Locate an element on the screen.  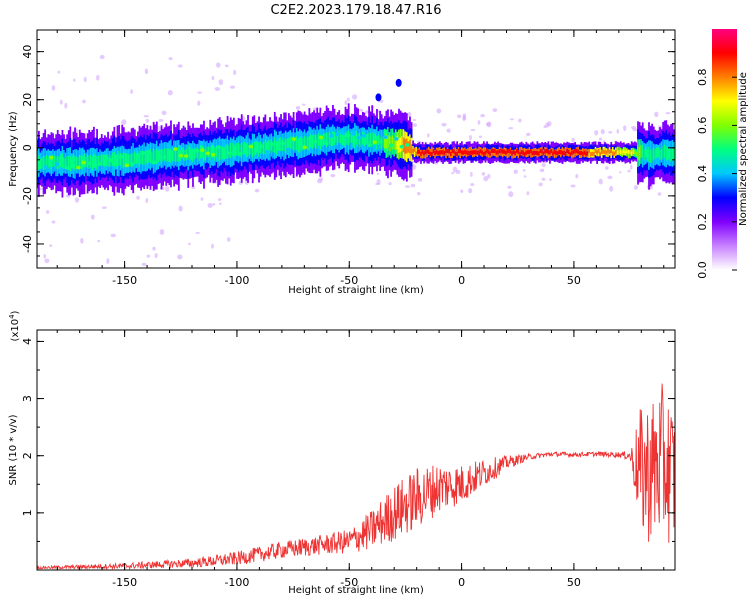
spectrogram-isolated-point is located at coordinates (360, 118).